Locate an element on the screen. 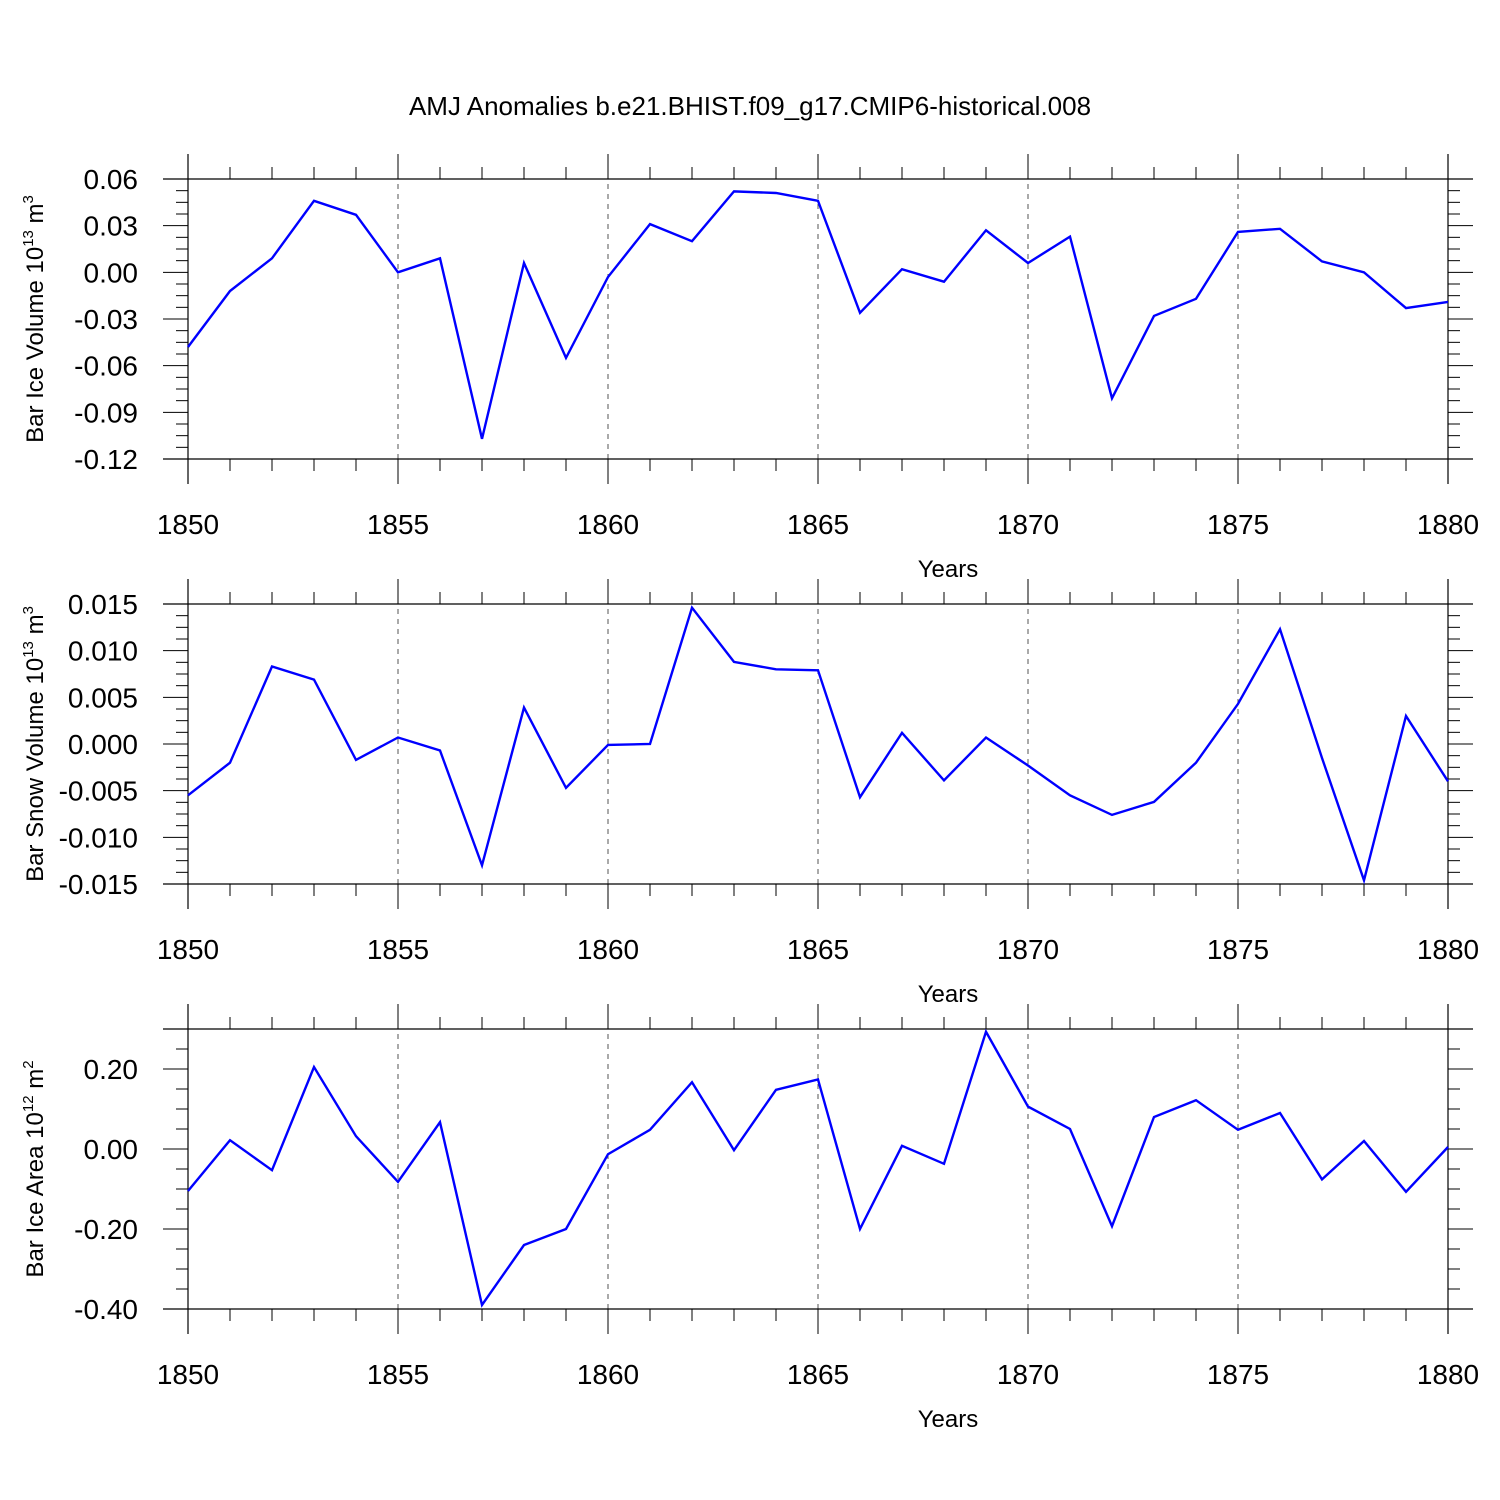 The height and width of the screenshot is (1500, 1500). y-axis-label: Bar Ice Volume 1013 m3 is located at coordinates (34, 319).